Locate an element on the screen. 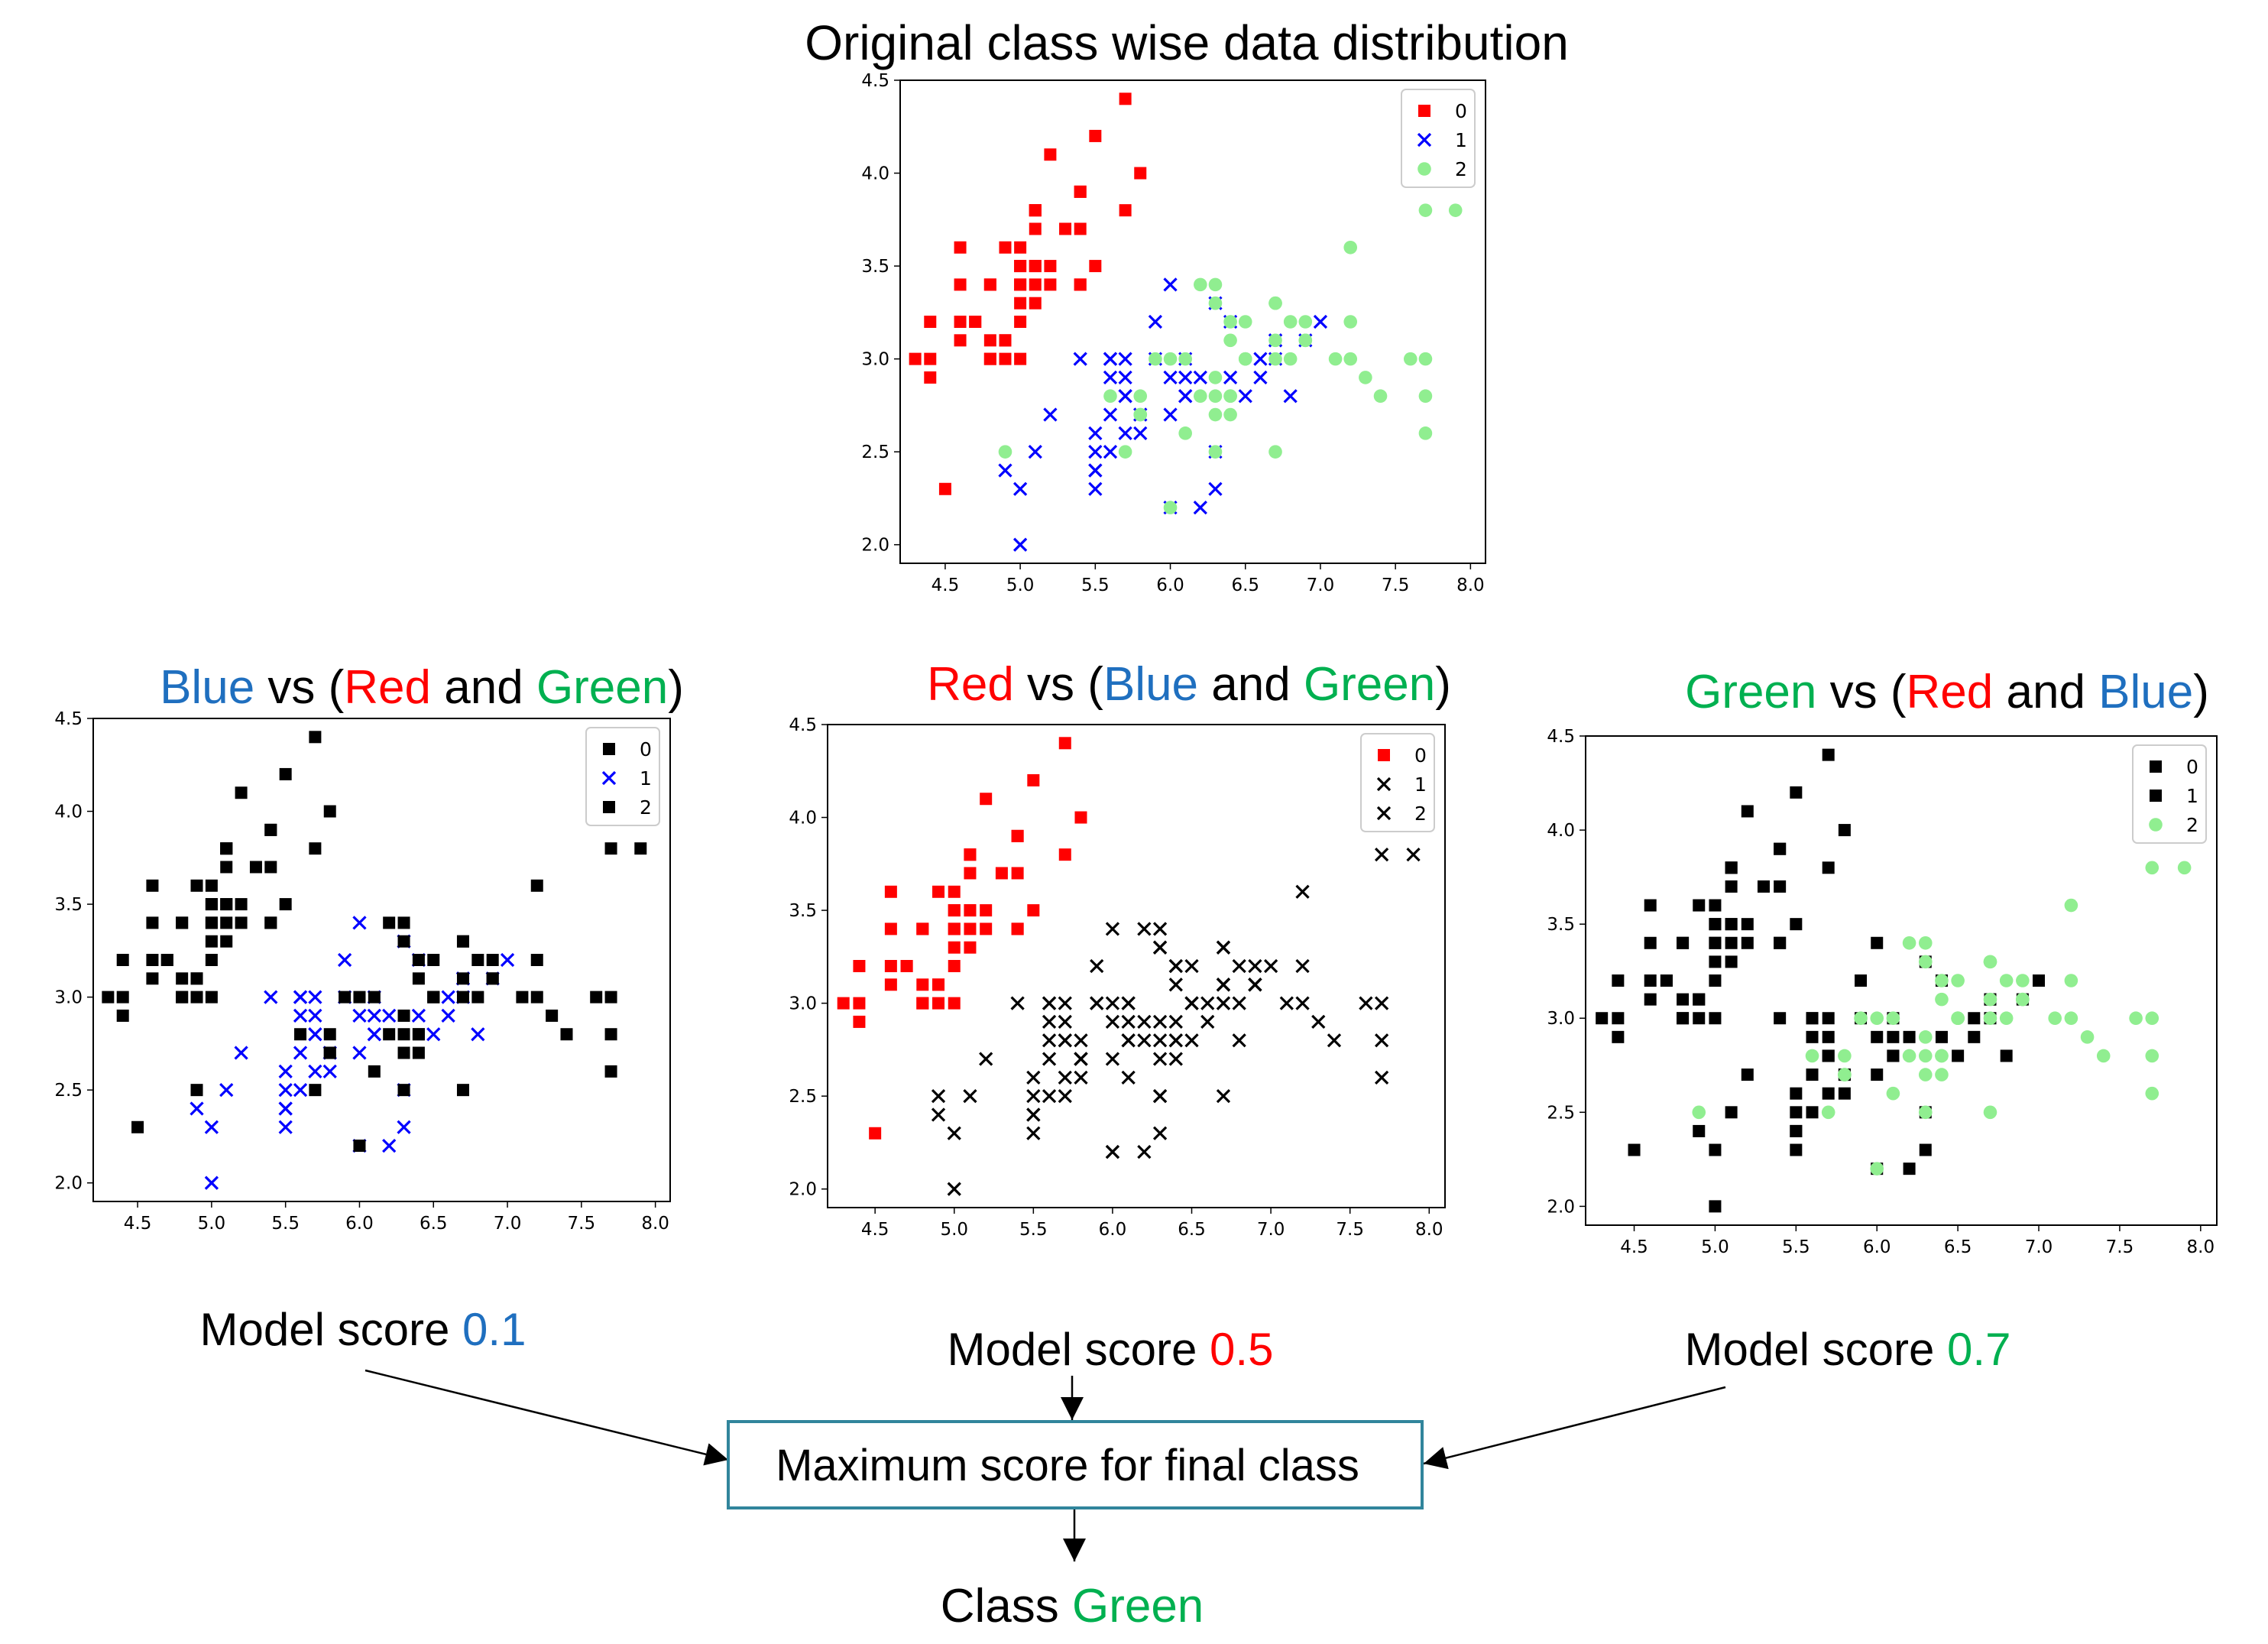  y-tick-label: 2.0 is located at coordinates (875, 546).